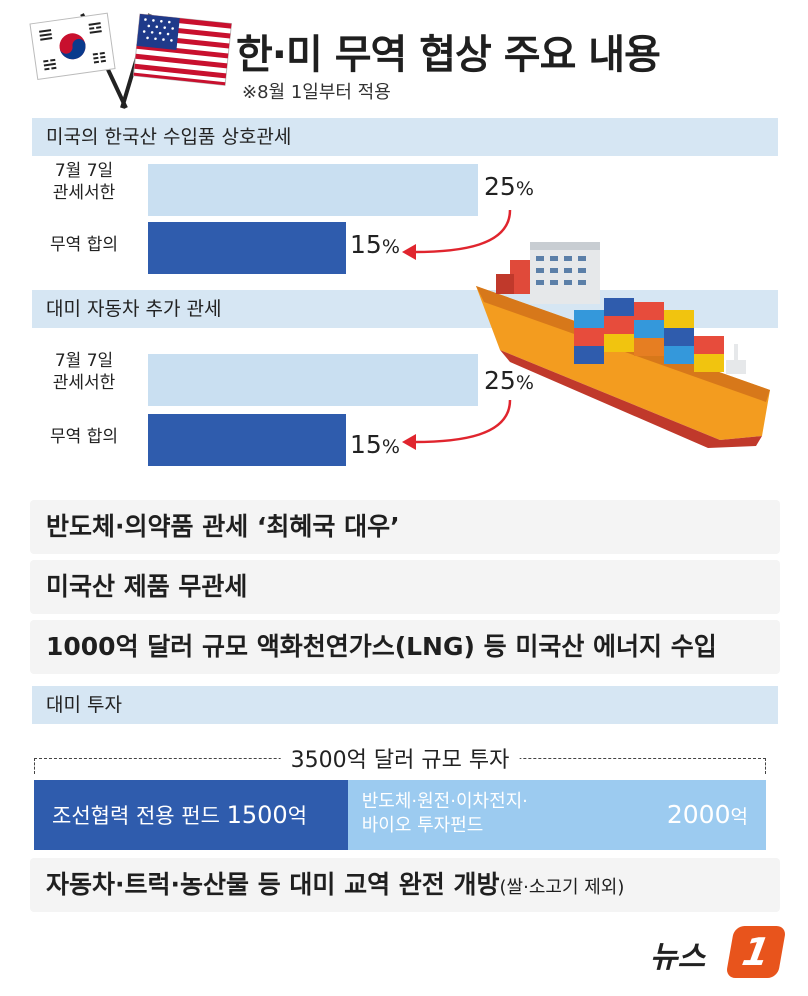 Image resolution: width=808 pixels, height=996 pixels. I want to click on value-label-tariff-after: 15%, so click(375, 244).